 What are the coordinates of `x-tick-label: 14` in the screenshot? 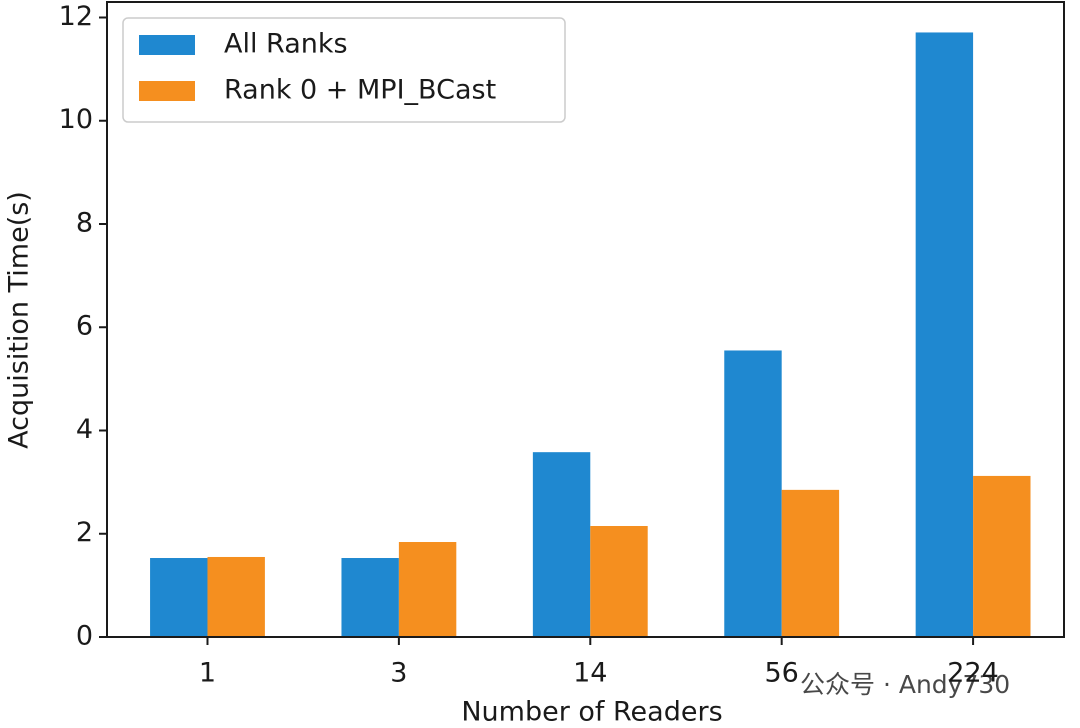 It's located at (590, 673).